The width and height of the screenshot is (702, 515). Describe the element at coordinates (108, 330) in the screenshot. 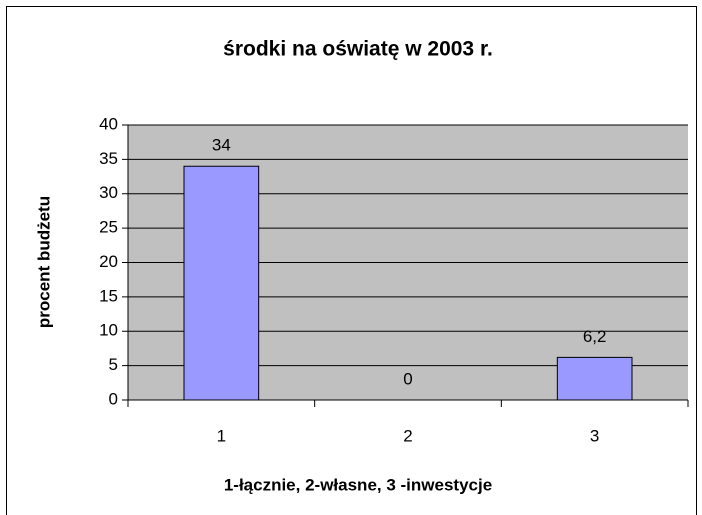

I see `y-tick-label: 10` at that location.